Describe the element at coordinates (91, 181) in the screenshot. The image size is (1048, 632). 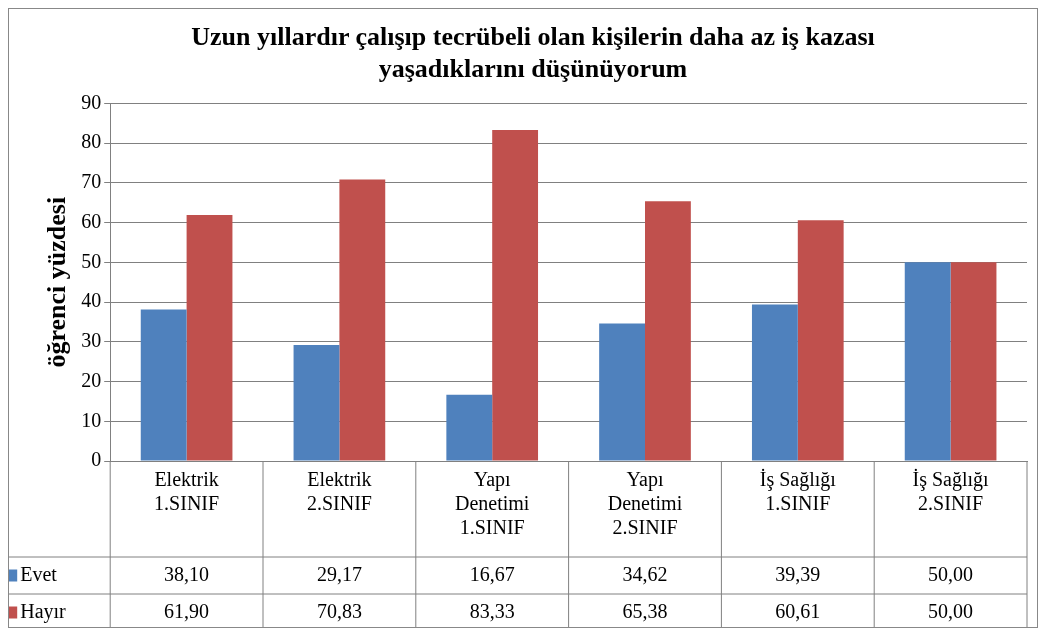
I see `y-tick-label: 70` at that location.